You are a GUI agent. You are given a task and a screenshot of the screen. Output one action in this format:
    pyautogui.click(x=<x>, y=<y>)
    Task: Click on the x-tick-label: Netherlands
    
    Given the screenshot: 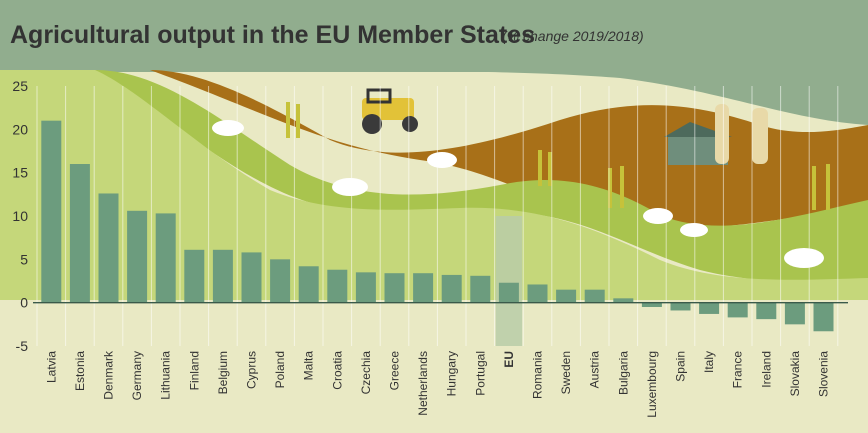 What is the action you would take?
    pyautogui.click(x=423, y=383)
    